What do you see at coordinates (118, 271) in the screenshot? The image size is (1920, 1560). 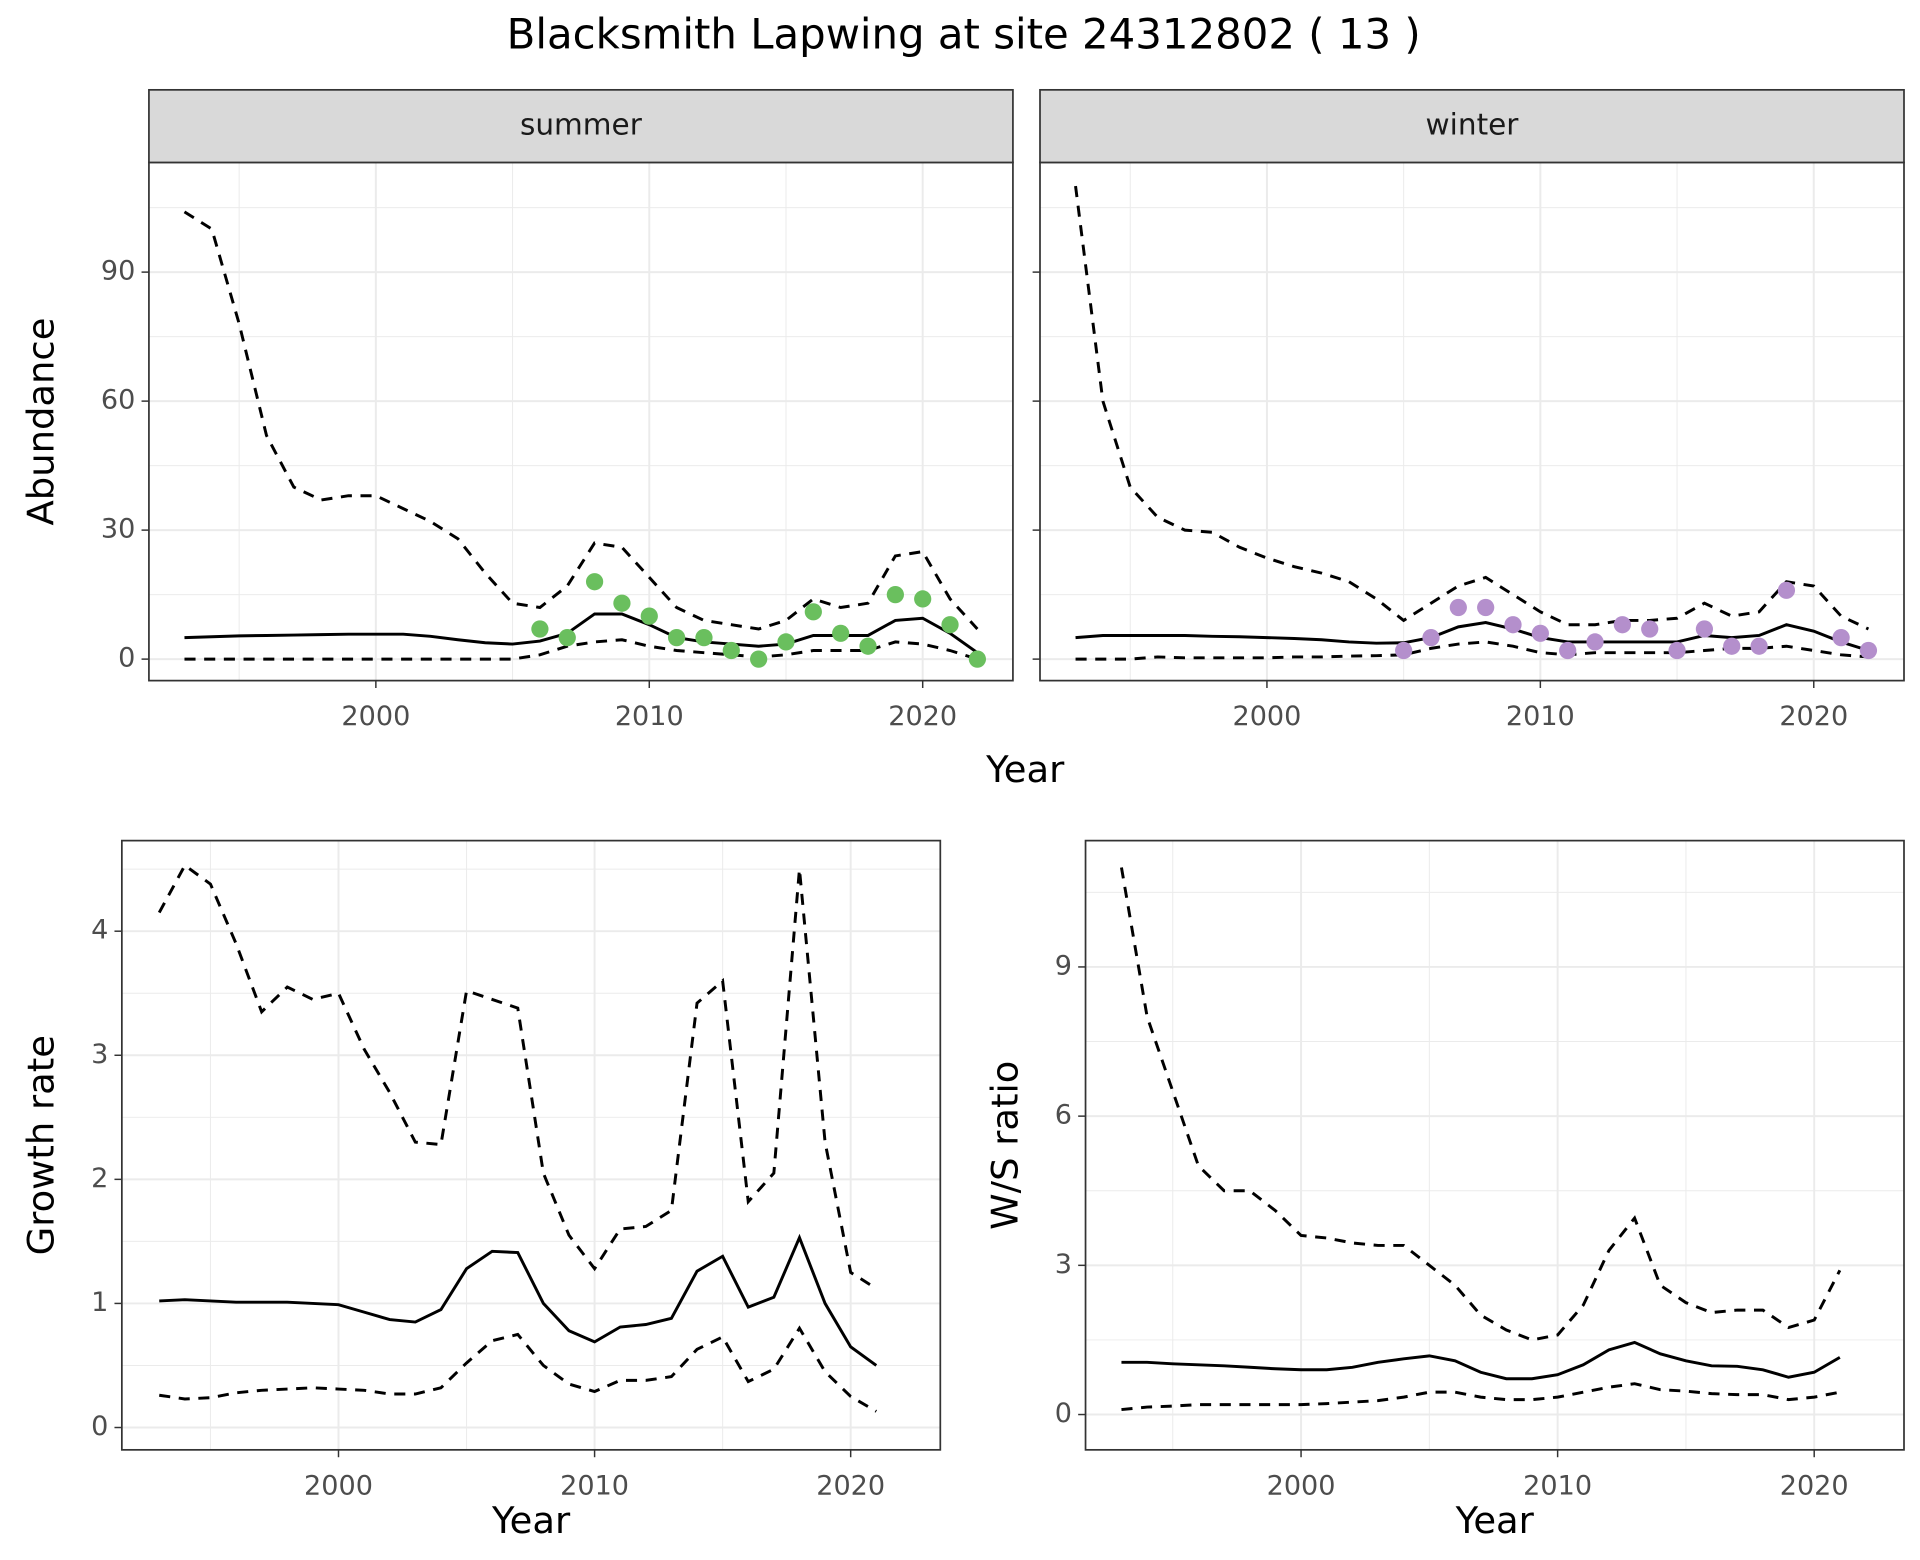 I see `y-tick-label: 90` at bounding box center [118, 271].